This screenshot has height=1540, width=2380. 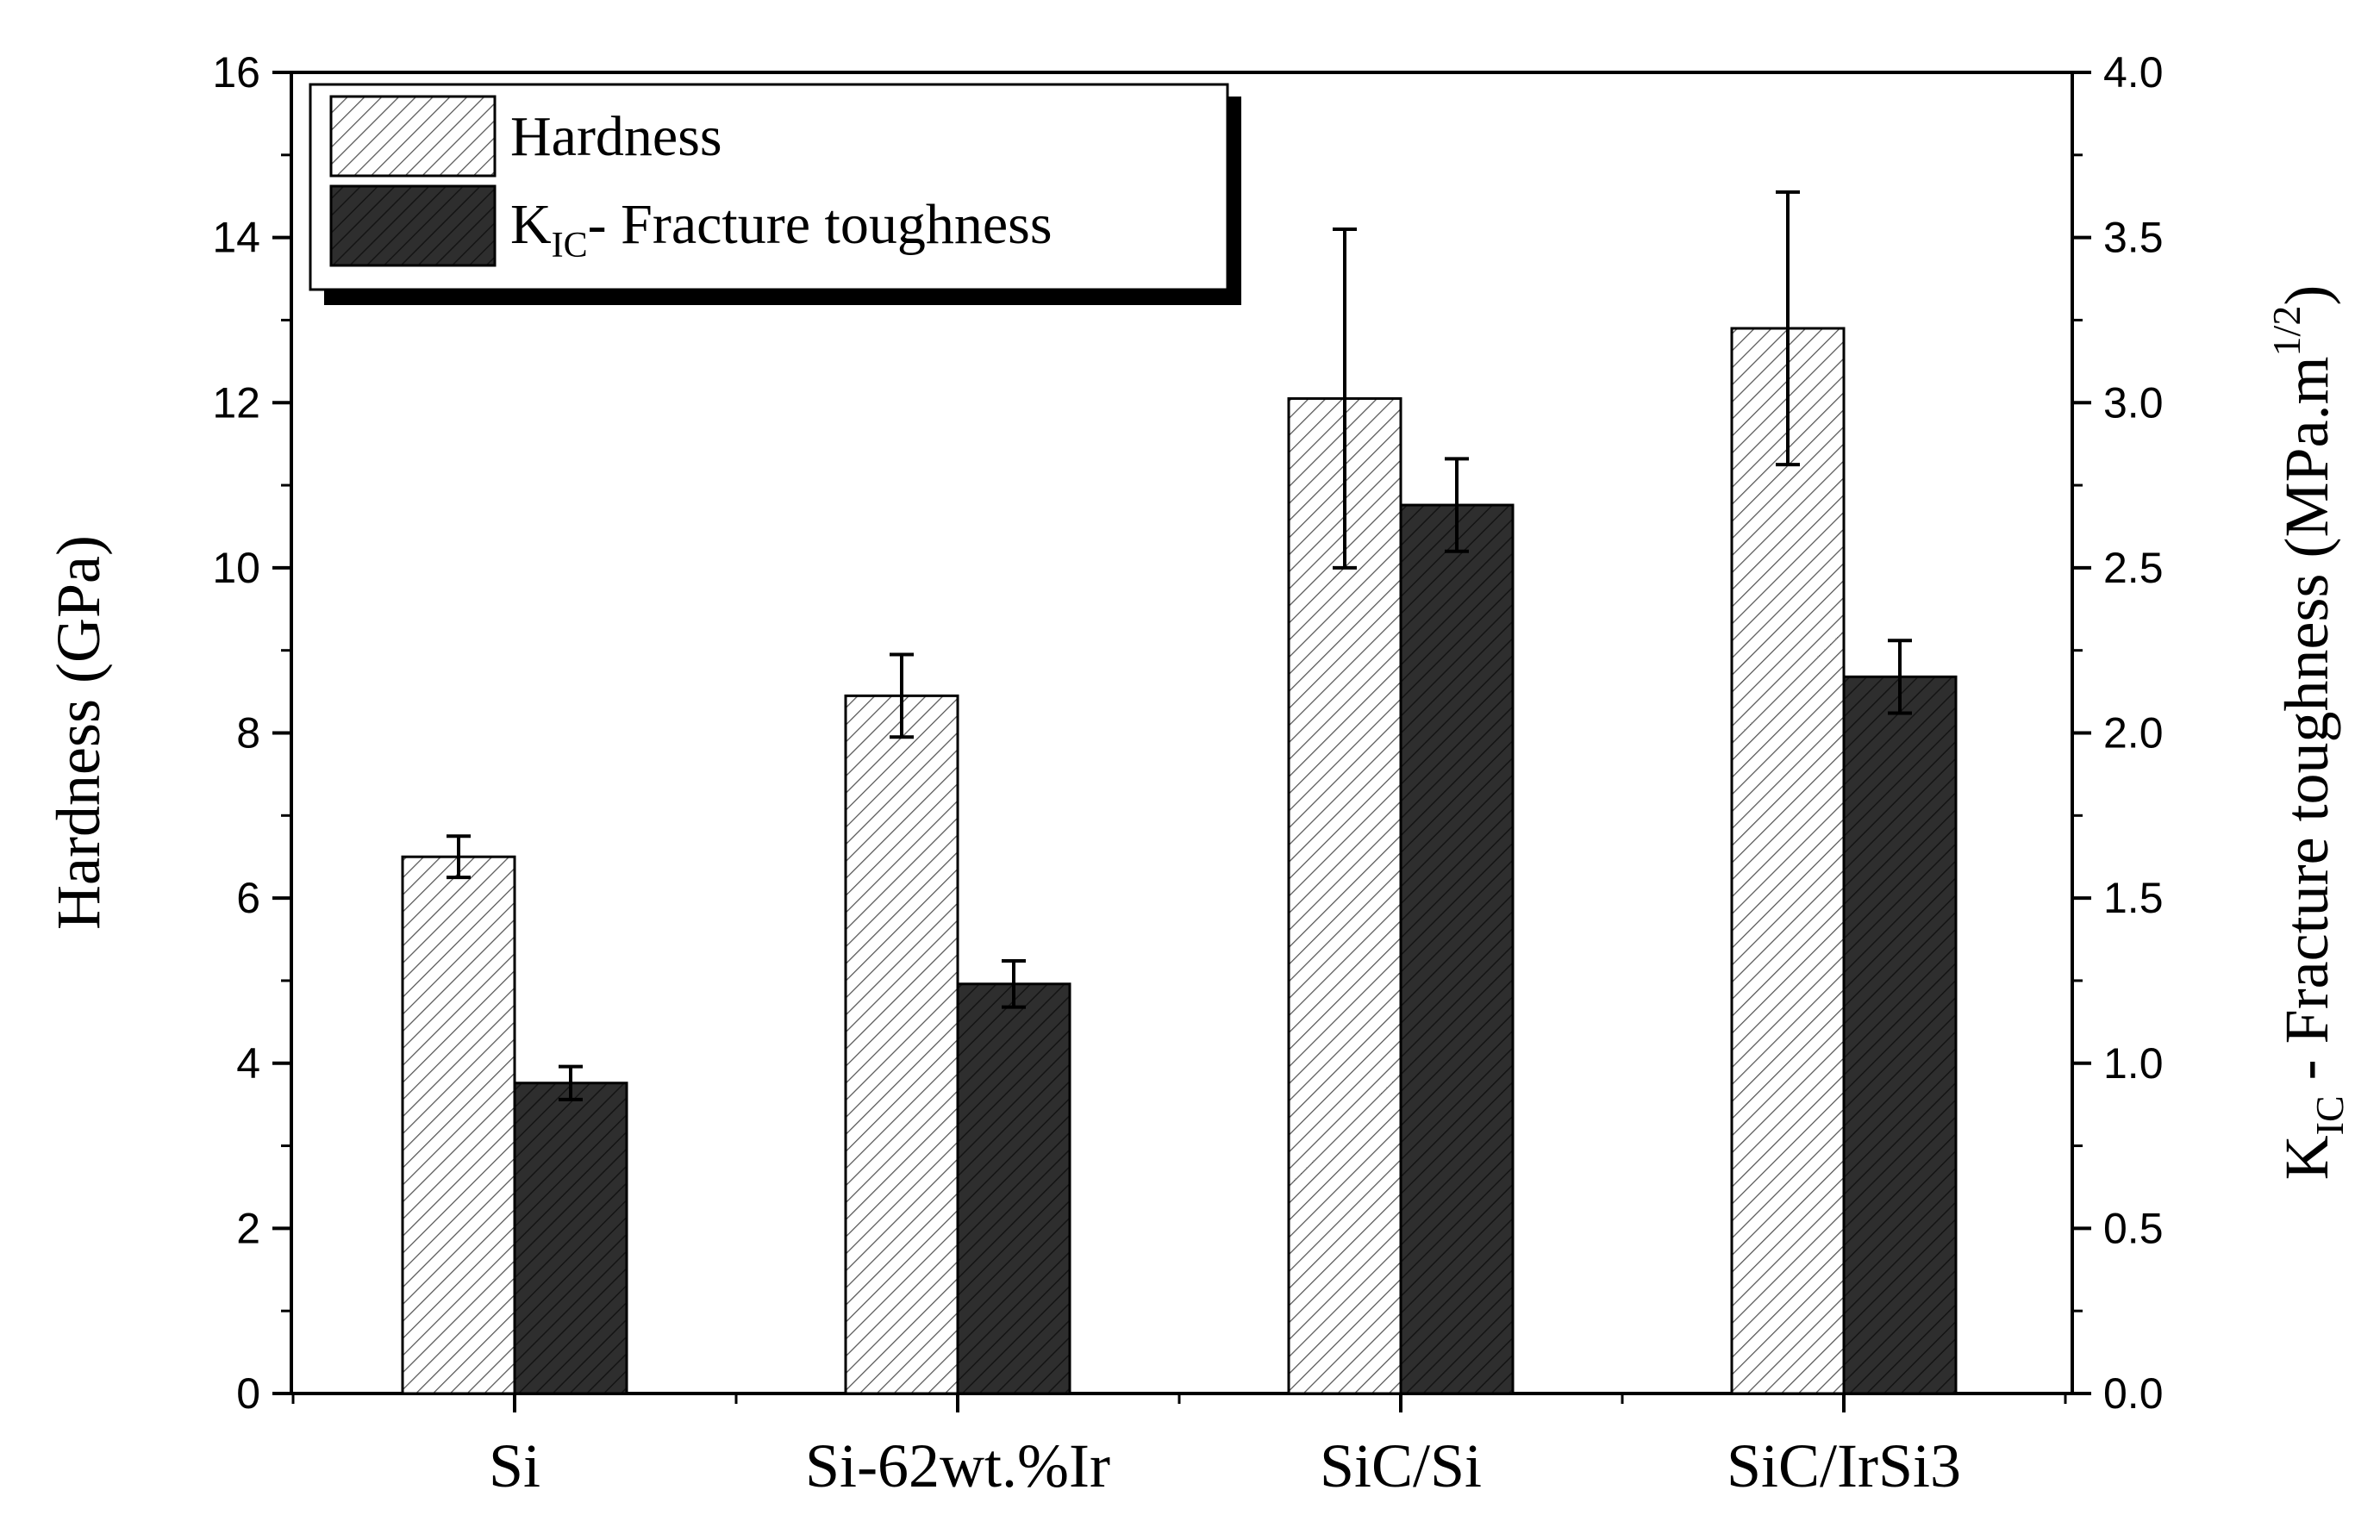 I want to click on y-right-title-sub: IC, so click(x=2330, y=1115).